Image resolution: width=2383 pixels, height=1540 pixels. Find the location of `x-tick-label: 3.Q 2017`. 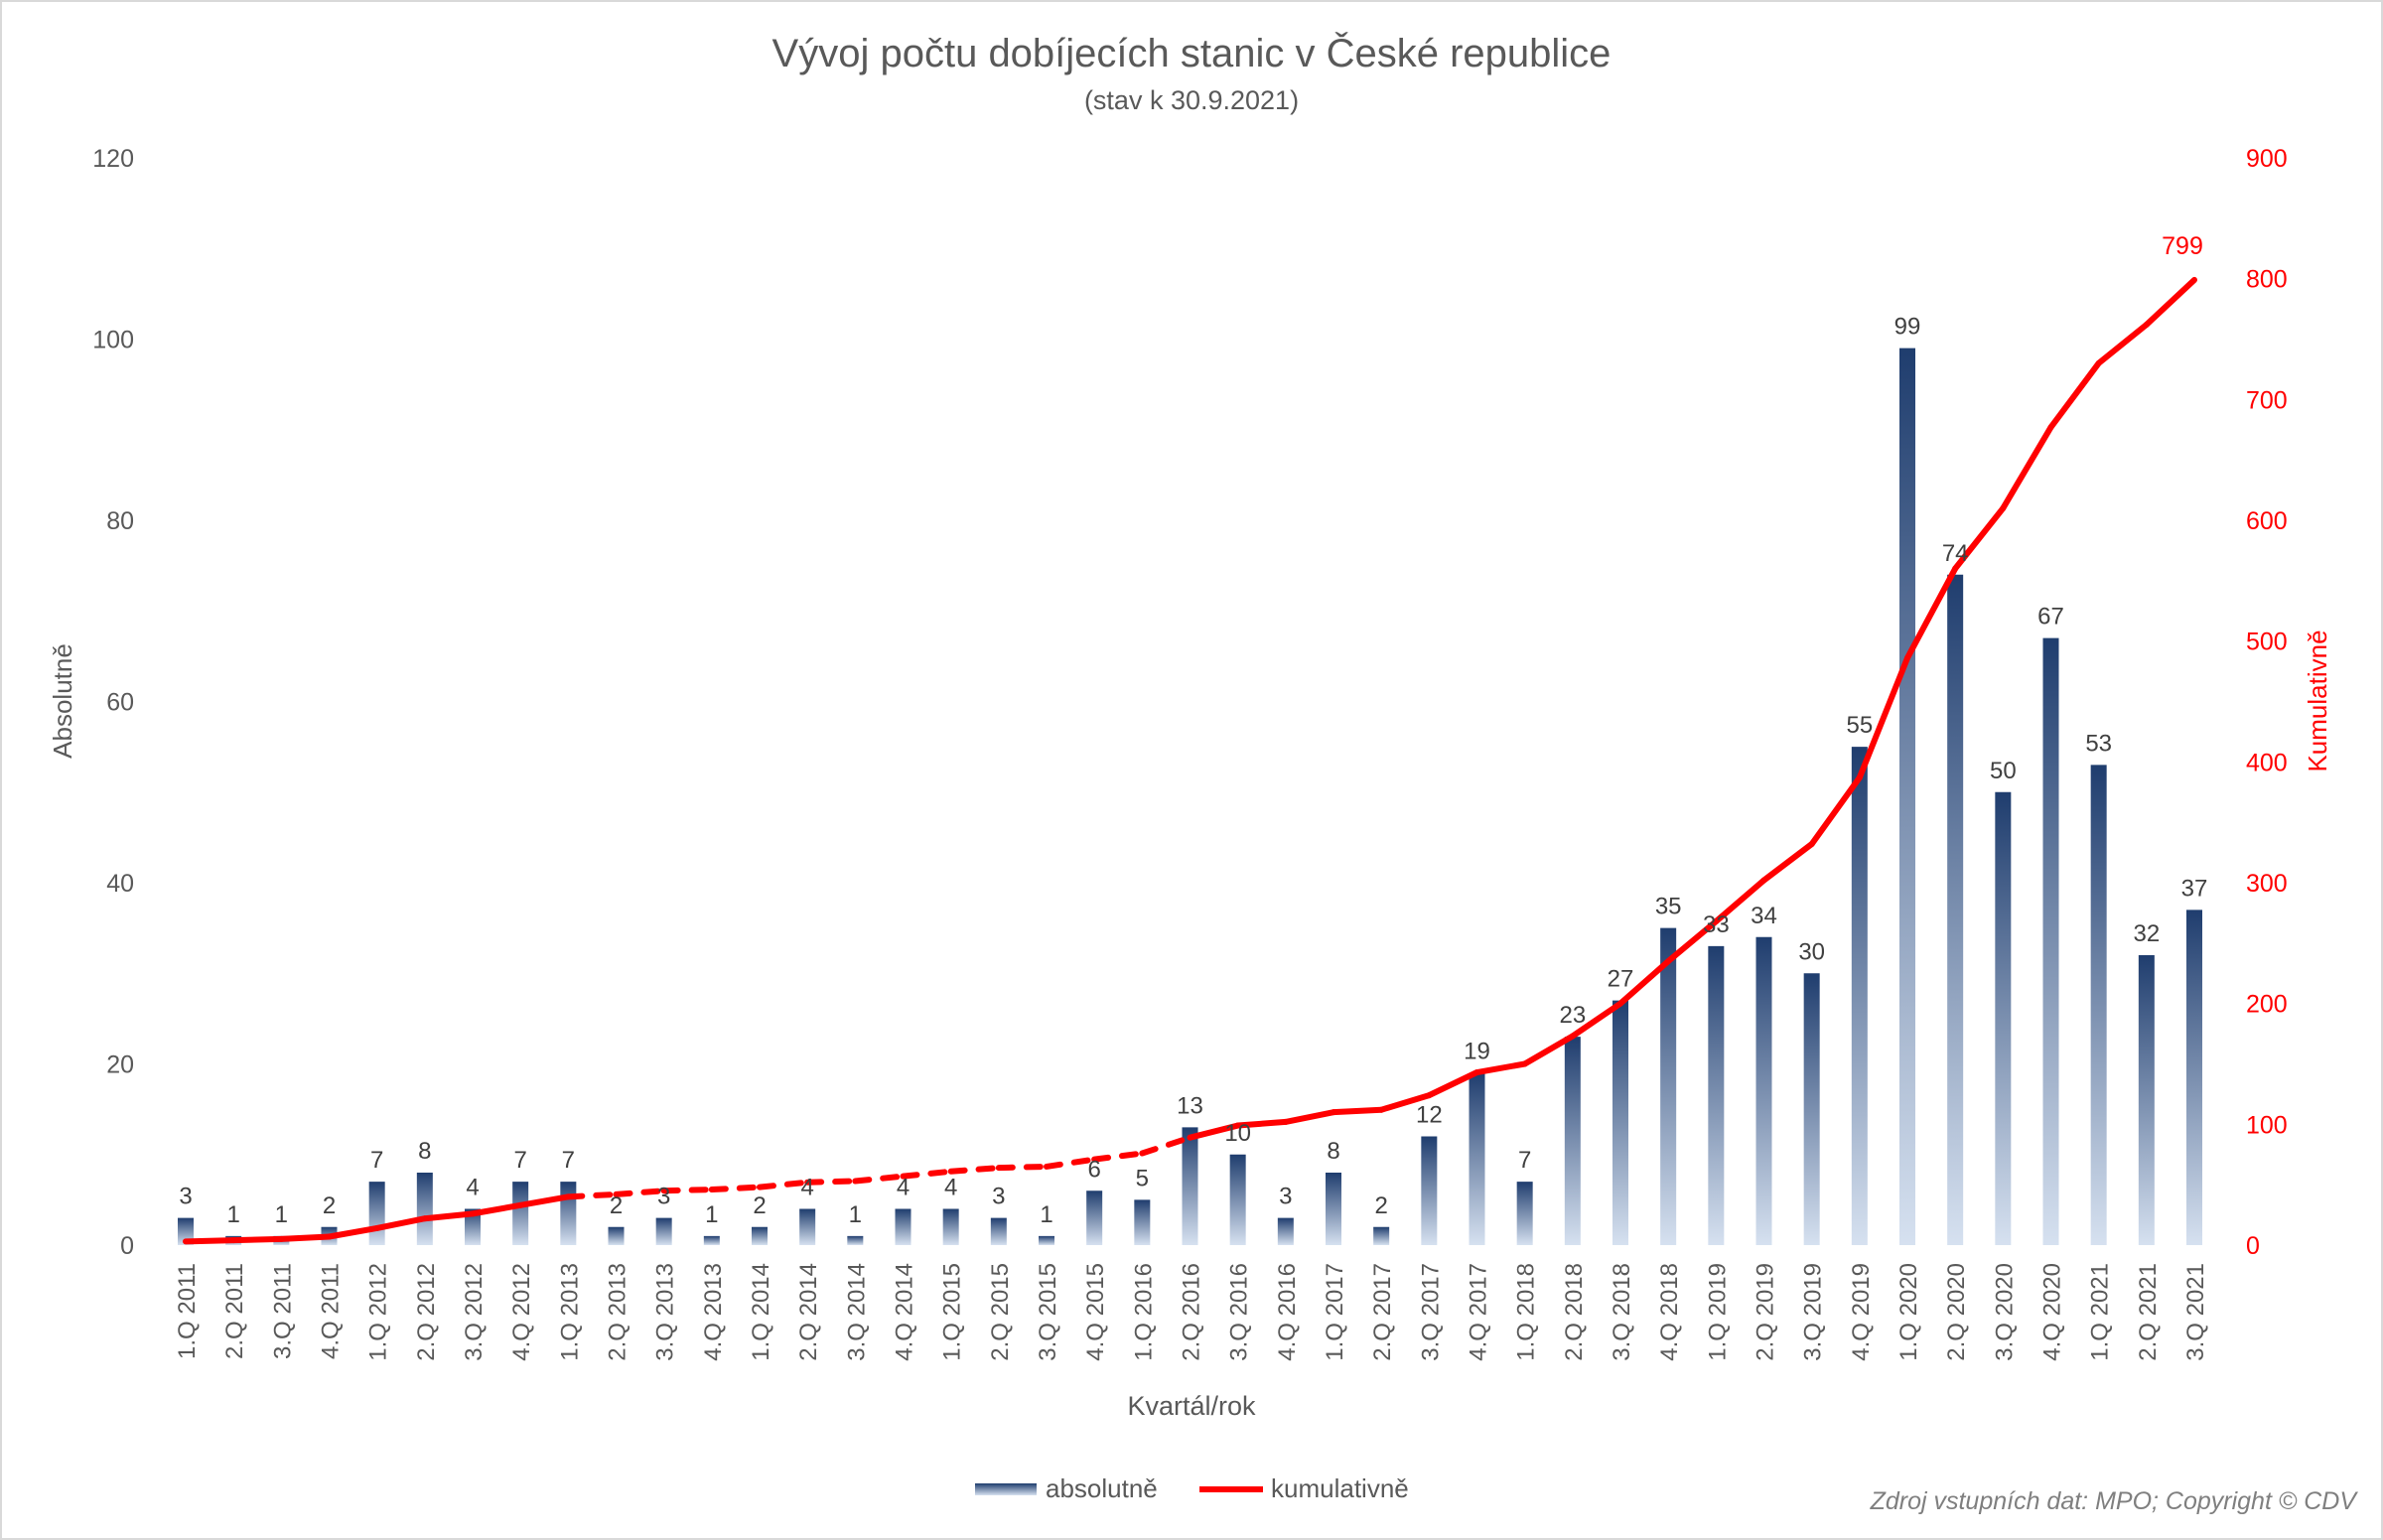

x-tick-label: 3.Q 2017 is located at coordinates (1431, 1312).